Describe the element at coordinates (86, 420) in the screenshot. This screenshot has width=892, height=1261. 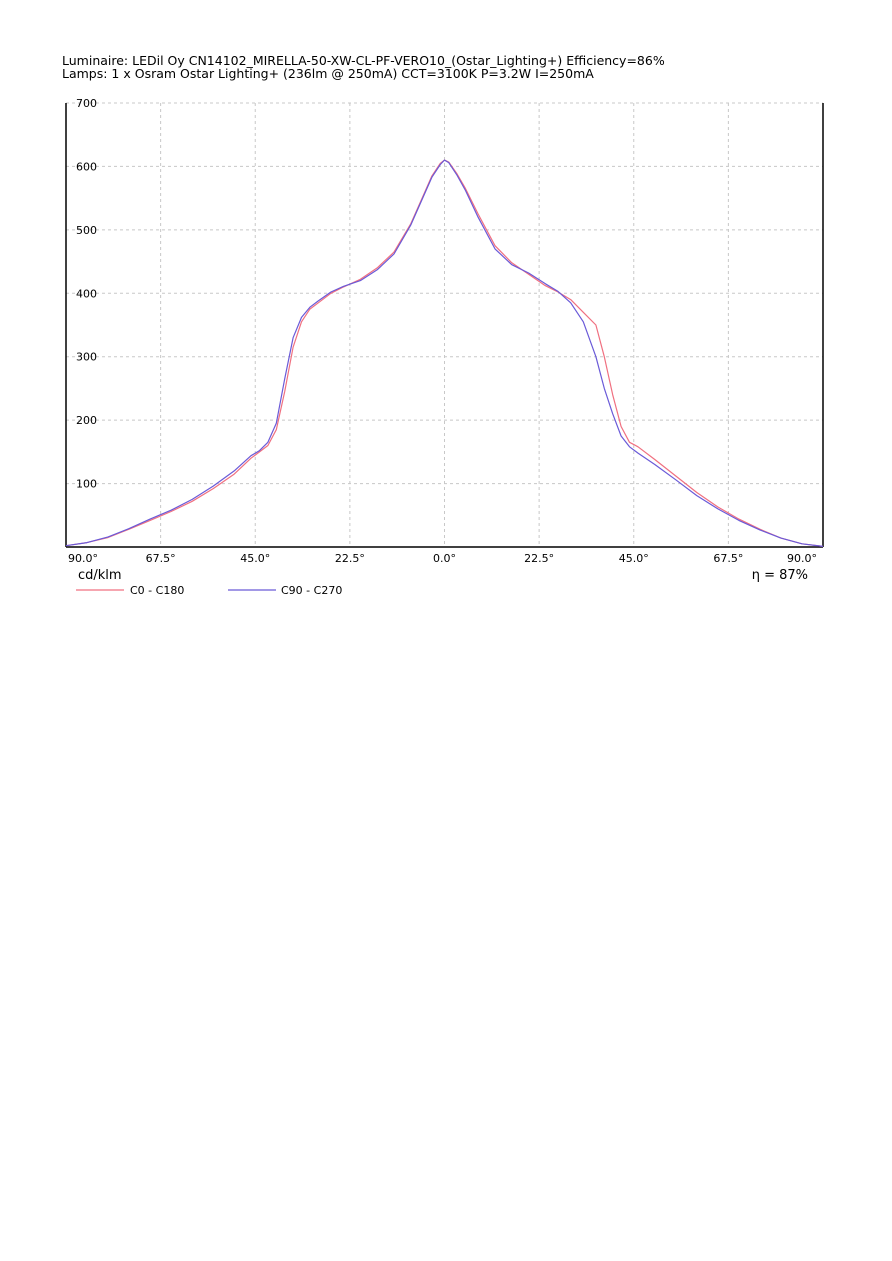
I see `y-tick-label: 200` at that location.